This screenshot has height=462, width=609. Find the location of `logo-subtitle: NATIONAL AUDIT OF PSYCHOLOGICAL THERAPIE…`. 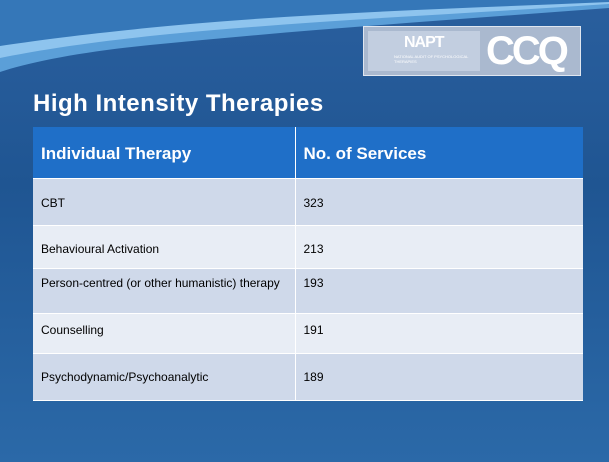

logo-subtitle: NATIONAL AUDIT OF PSYCHOLOGICAL THERAPIE… is located at coordinates (431, 59).